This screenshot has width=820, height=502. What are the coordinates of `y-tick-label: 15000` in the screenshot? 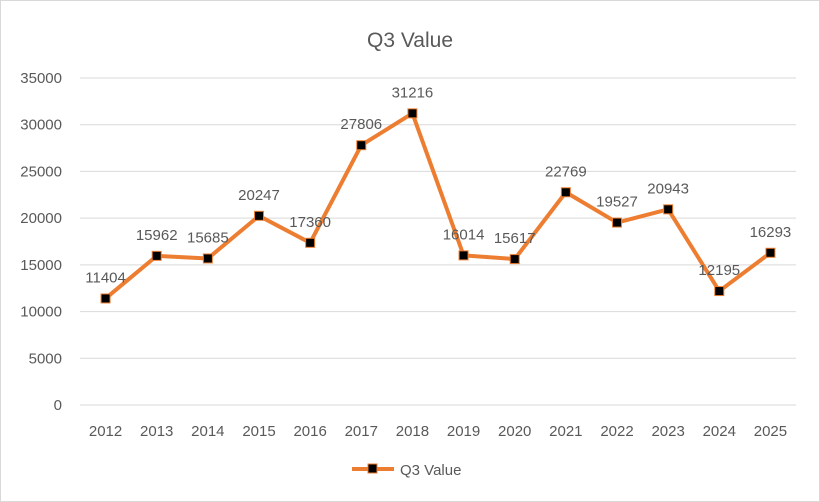 It's located at (41, 265).